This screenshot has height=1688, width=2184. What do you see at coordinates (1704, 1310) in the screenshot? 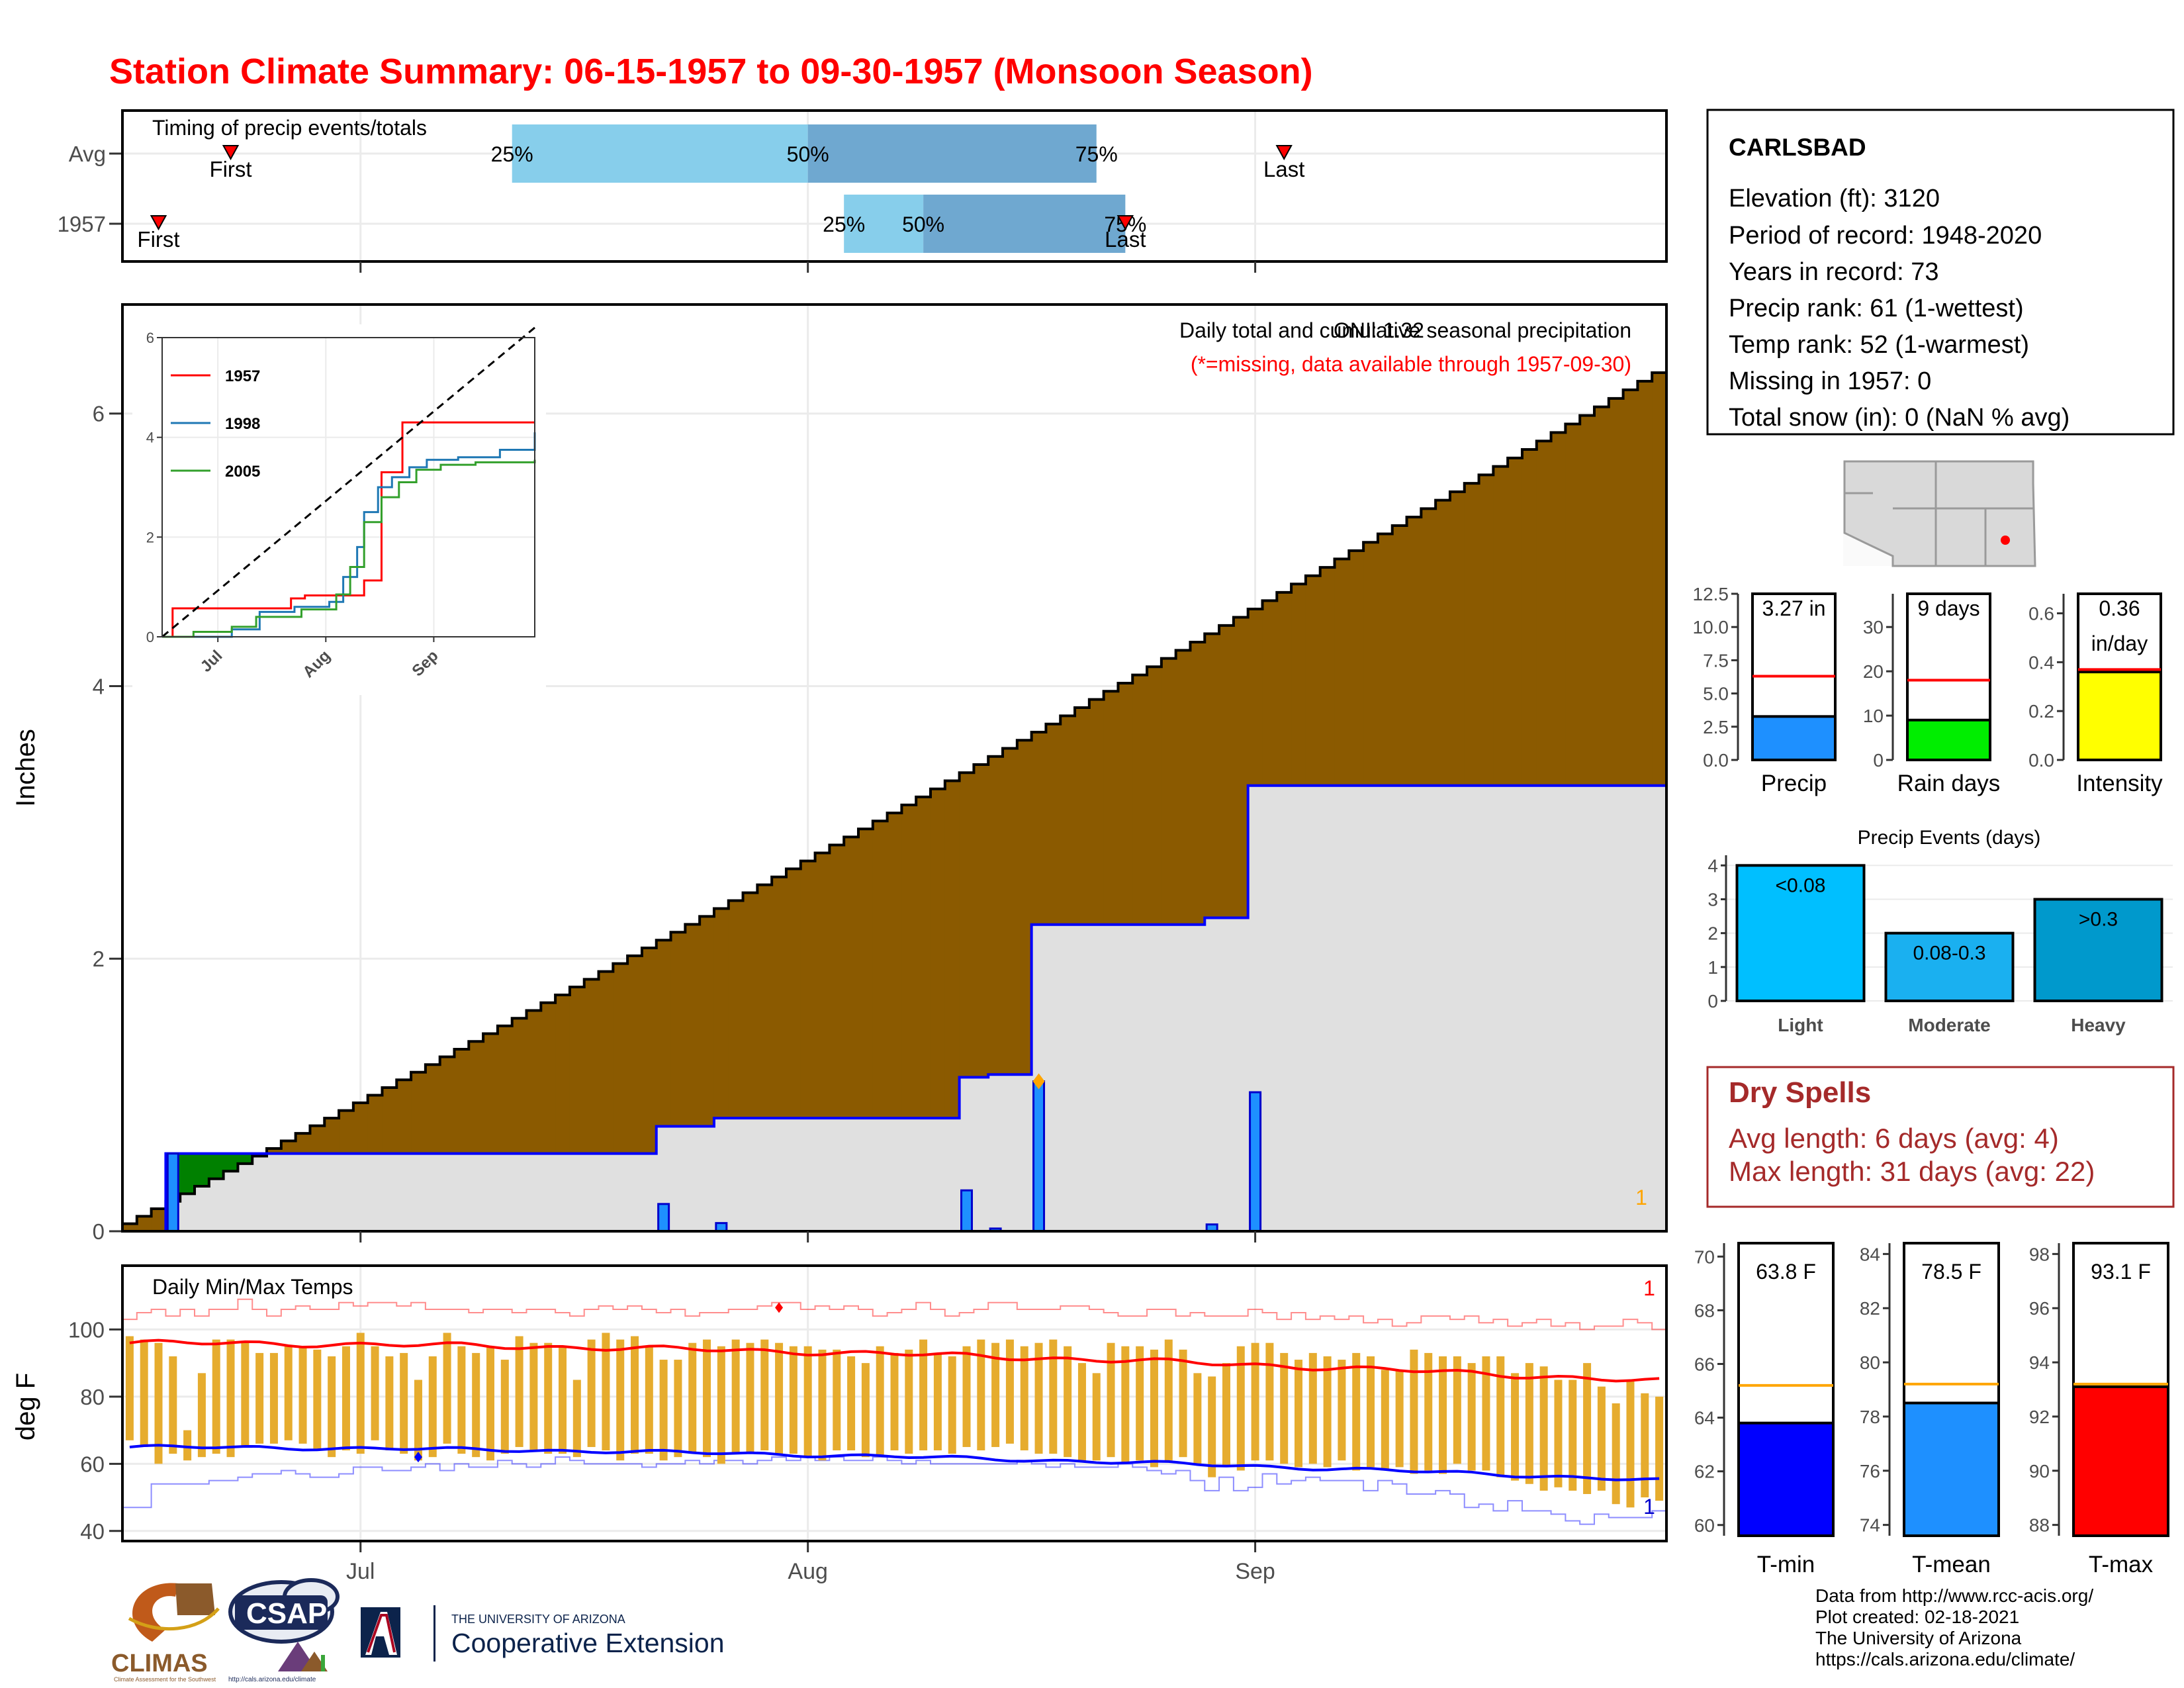
I see `stat-tick-label: 68` at bounding box center [1704, 1310].